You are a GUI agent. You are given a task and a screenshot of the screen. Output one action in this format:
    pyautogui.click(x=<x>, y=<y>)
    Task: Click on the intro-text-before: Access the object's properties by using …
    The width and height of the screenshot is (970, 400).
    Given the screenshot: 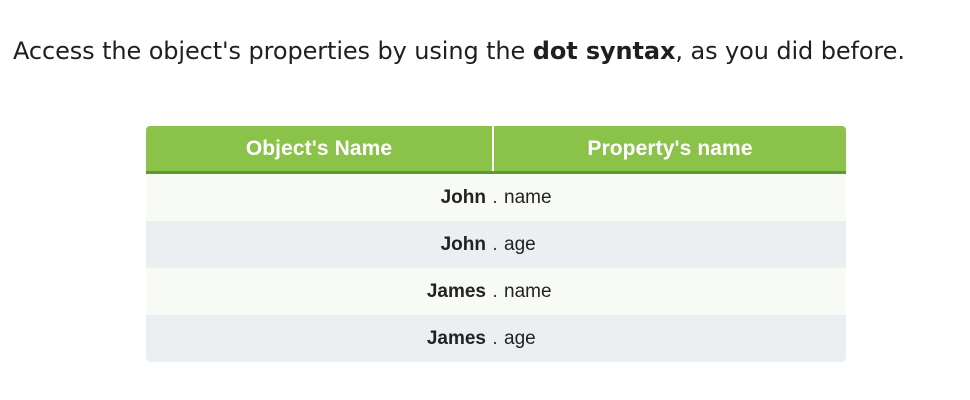 What is the action you would take?
    pyautogui.click(x=273, y=51)
    